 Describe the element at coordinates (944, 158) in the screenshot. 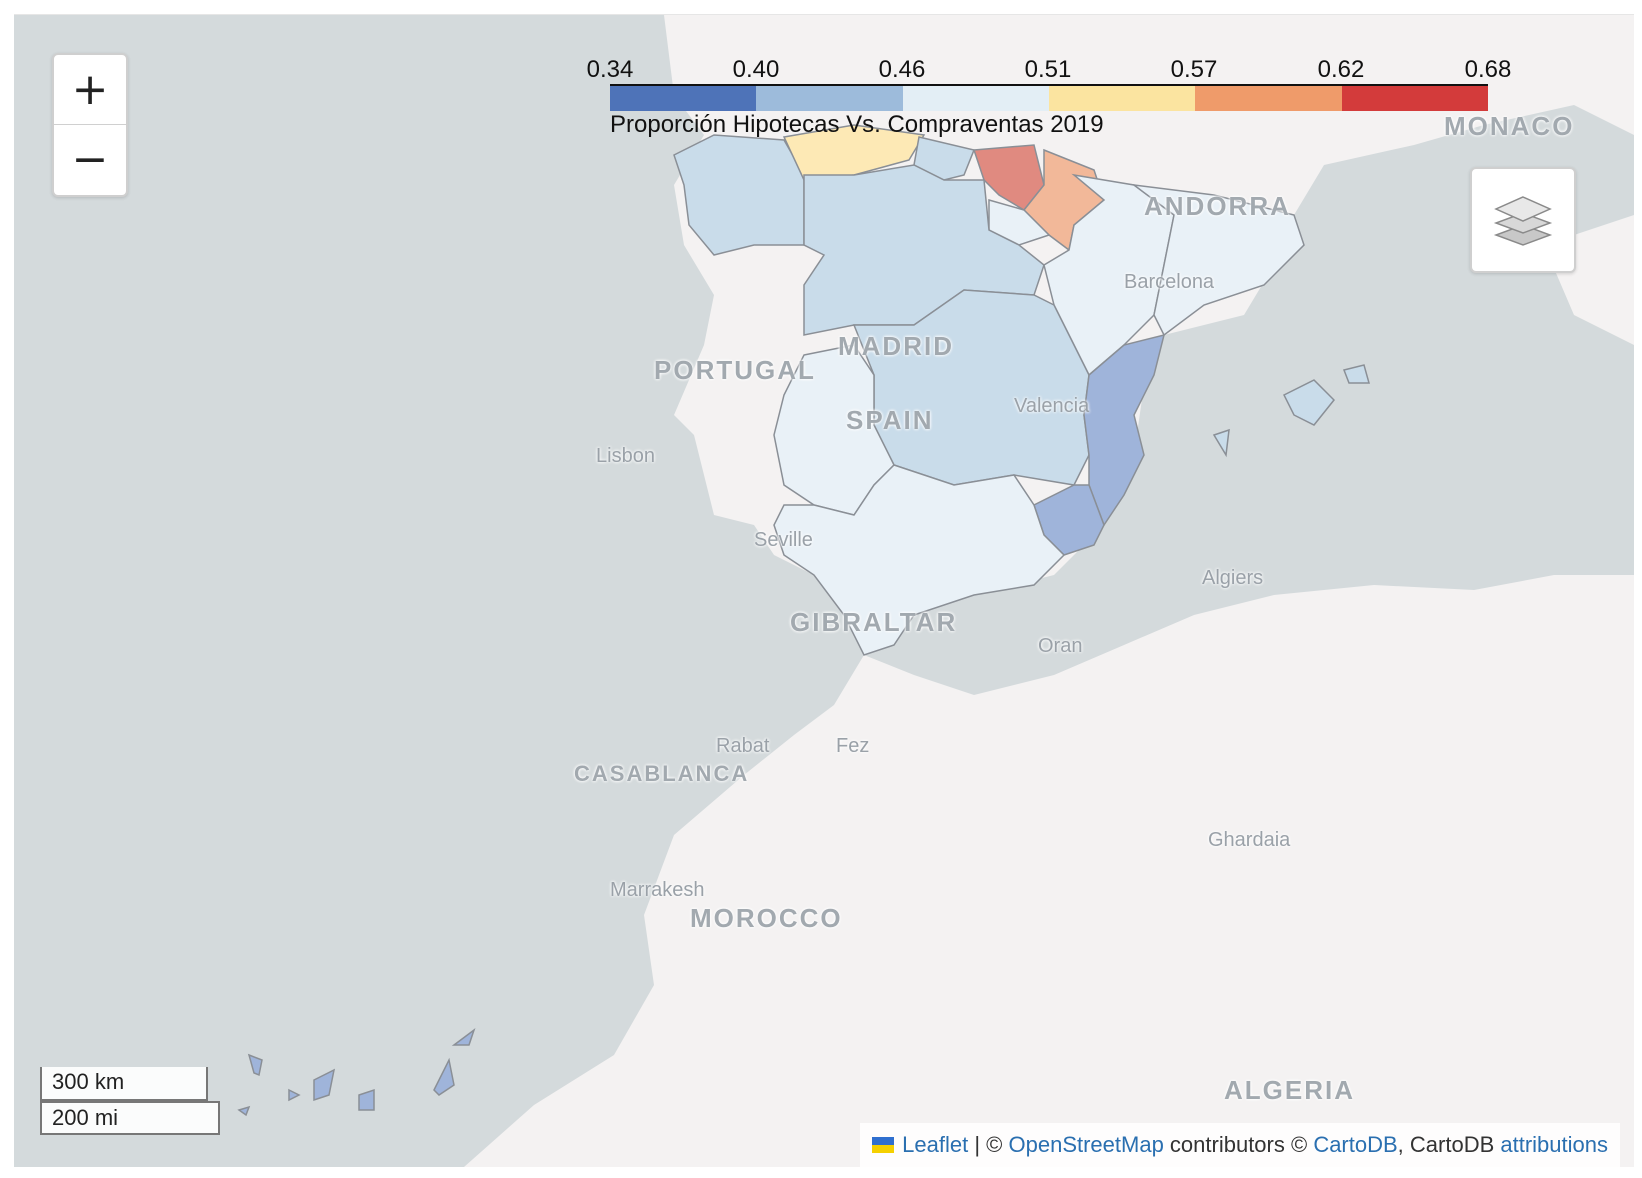

I see `region-cantabria` at that location.